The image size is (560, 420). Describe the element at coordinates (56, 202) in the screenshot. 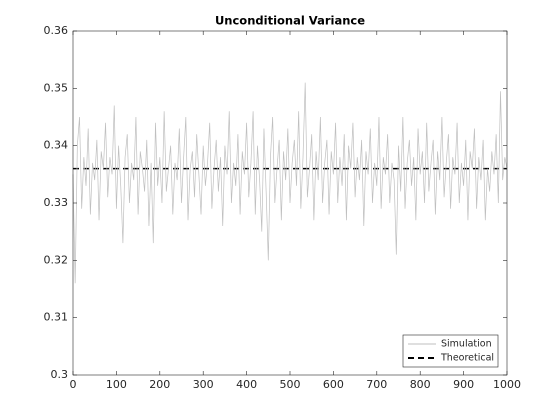

I see `y-tick-label: 0.33` at that location.